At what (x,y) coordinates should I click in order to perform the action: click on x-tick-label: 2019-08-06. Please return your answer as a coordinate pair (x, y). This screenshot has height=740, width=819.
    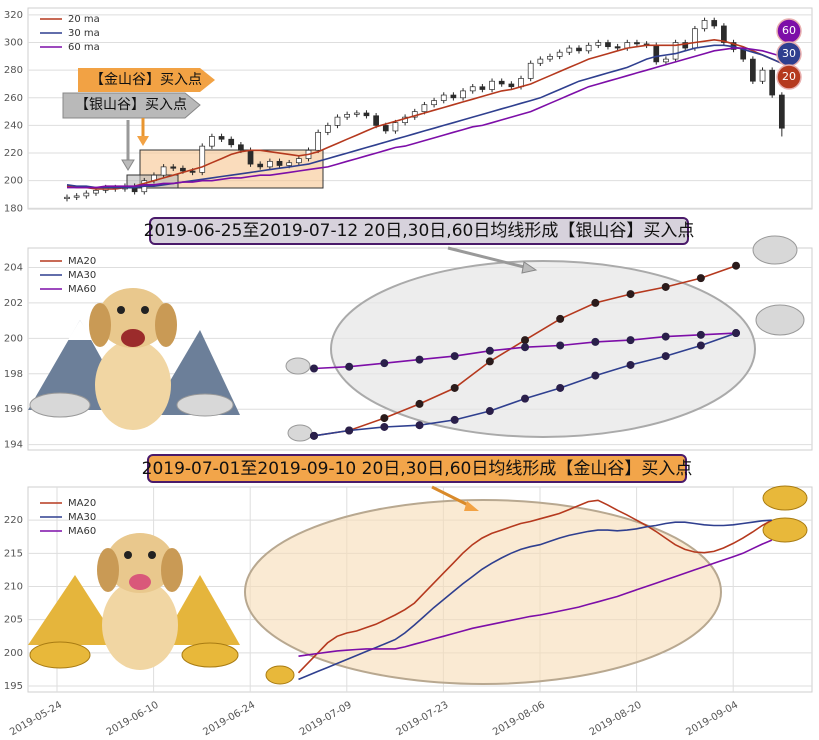
    Looking at the image, I should click on (519, 719).